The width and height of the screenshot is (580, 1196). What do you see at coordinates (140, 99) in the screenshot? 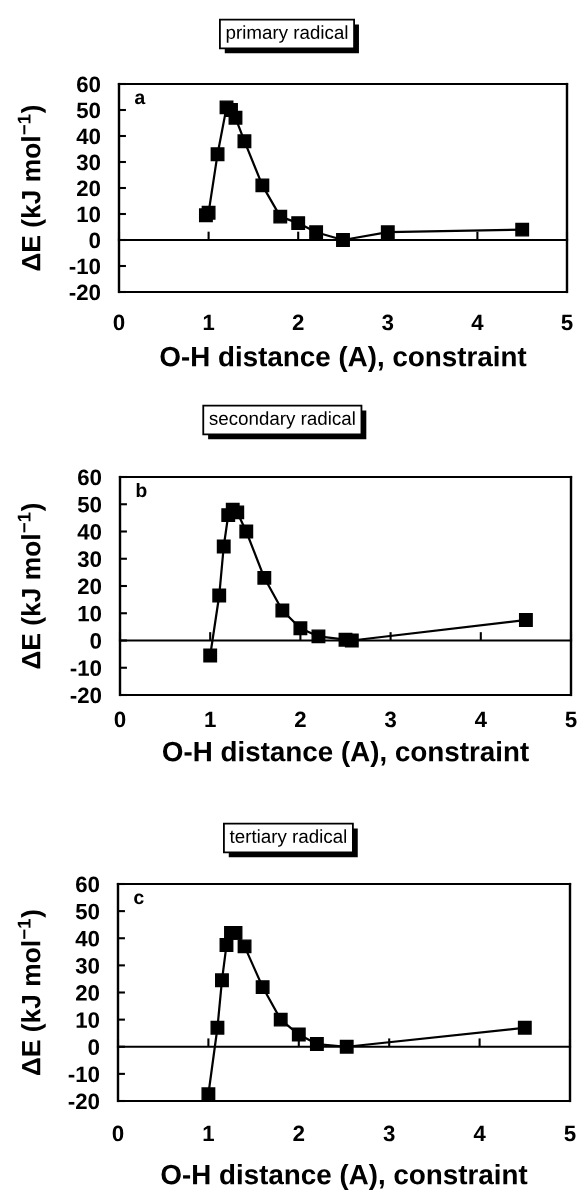
I see `annotation: a` at bounding box center [140, 99].